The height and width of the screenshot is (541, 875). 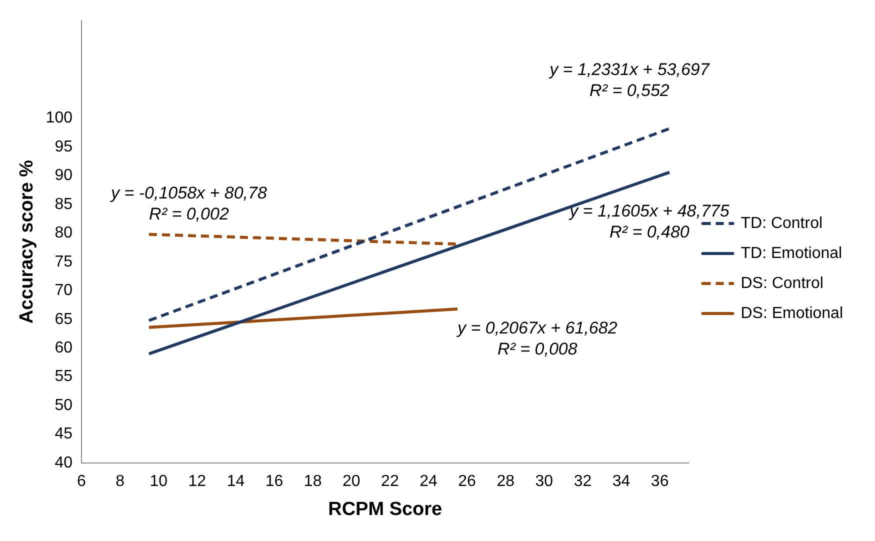 What do you see at coordinates (791, 313) in the screenshot?
I see `legend-label: DS: Emotional` at bounding box center [791, 313].